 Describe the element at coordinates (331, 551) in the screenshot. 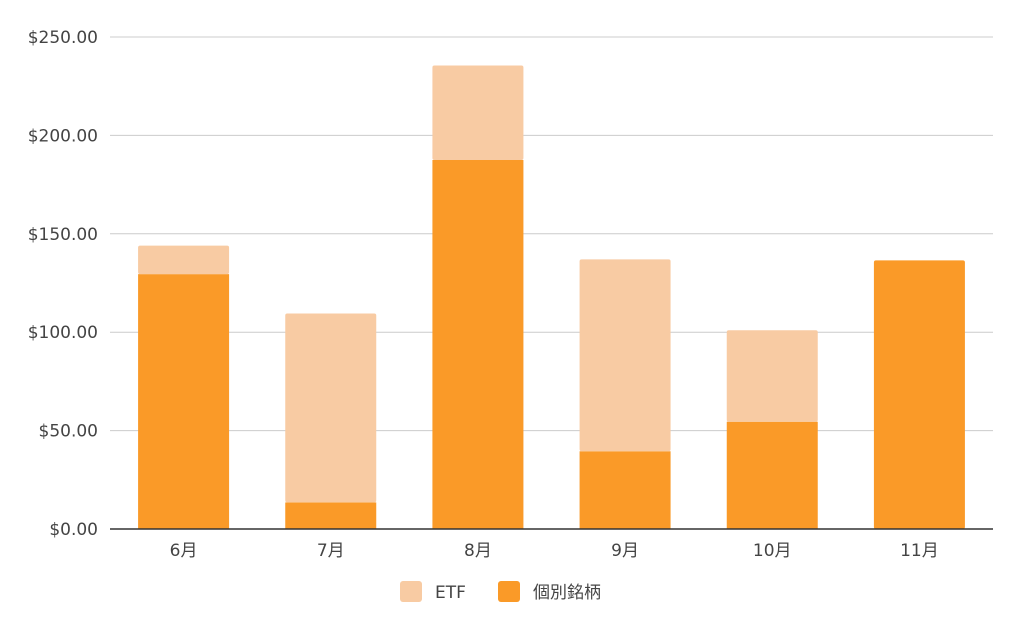

I see `x-tick-label: 7月` at that location.